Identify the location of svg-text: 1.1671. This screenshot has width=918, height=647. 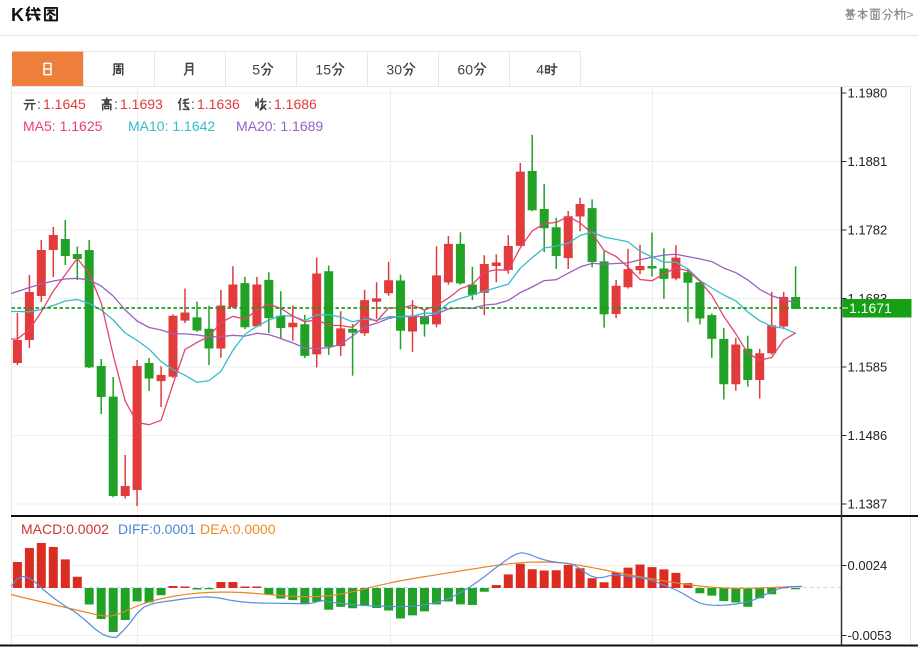
(870, 308).